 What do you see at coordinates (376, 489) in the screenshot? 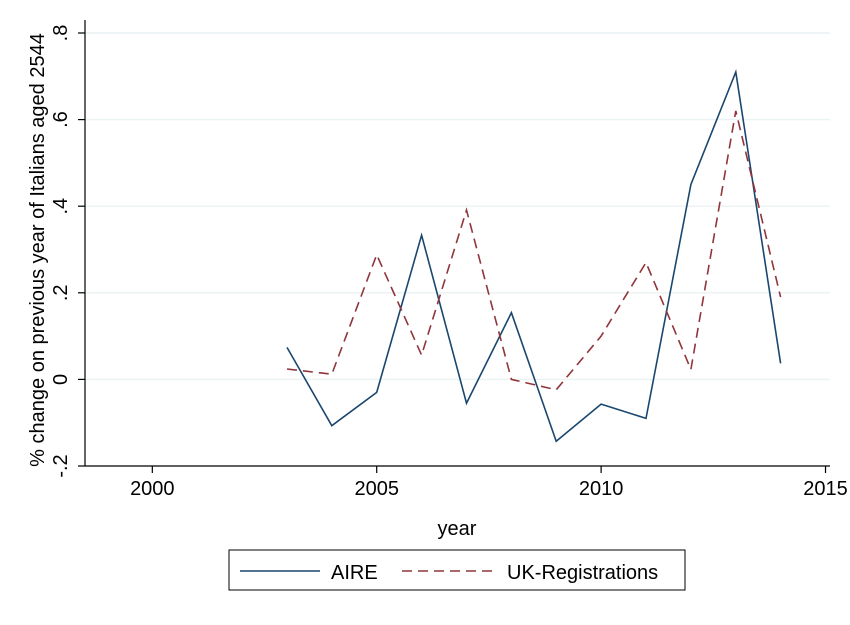
I see `x-tick-label: 2005` at bounding box center [376, 489].